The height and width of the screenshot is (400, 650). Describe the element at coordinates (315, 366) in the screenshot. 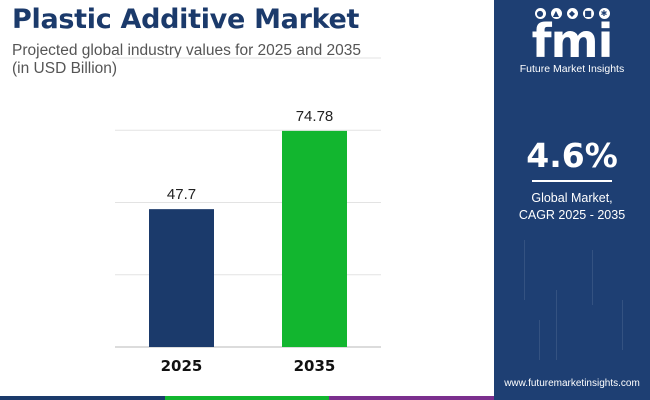

I see `x-tick-label-2035: 2035` at that location.